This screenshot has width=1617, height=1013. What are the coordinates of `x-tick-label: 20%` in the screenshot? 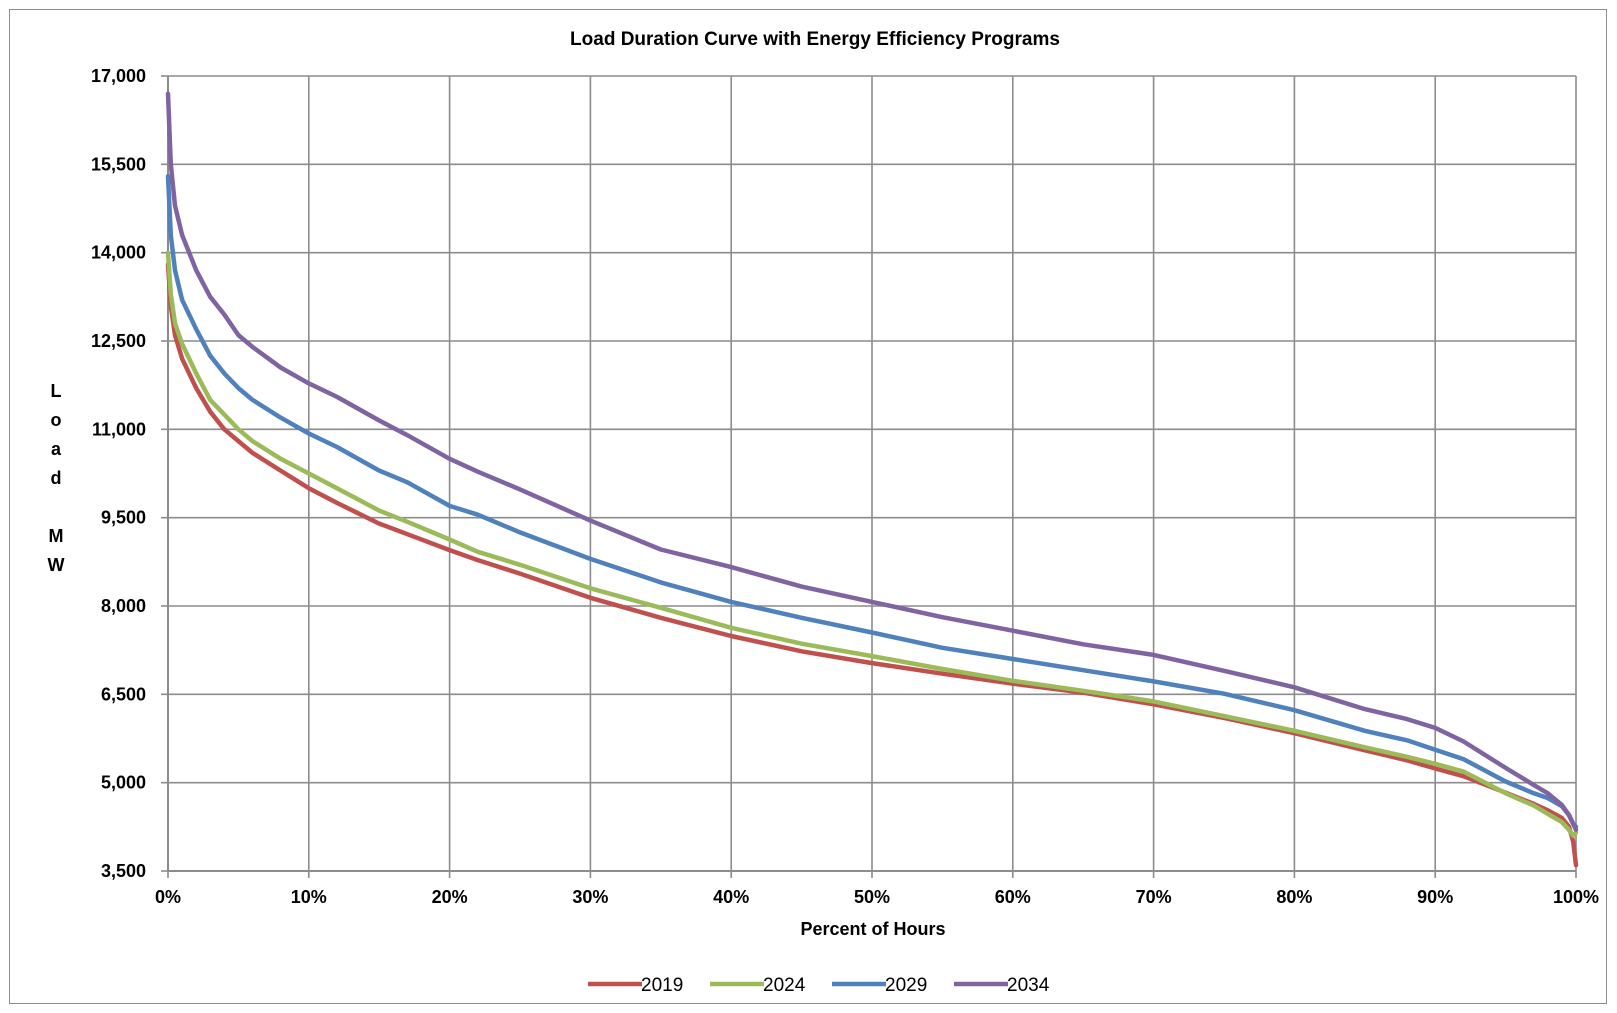 It's located at (450, 897).